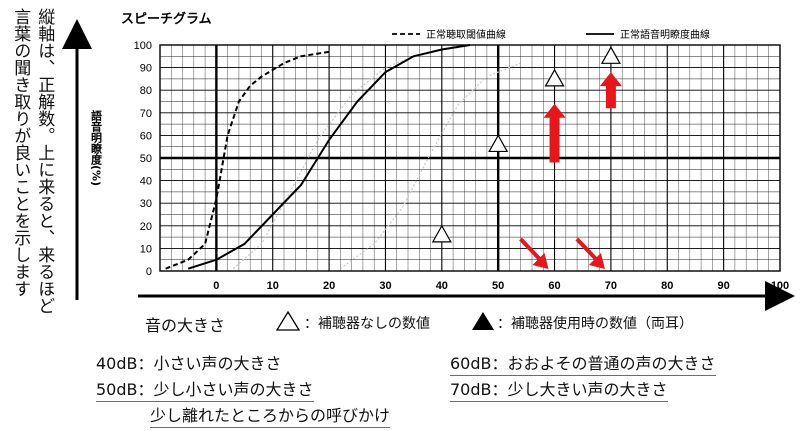 The image size is (800, 431). Describe the element at coordinates (146, 91) in the screenshot. I see `y-tick-80: 80` at that location.